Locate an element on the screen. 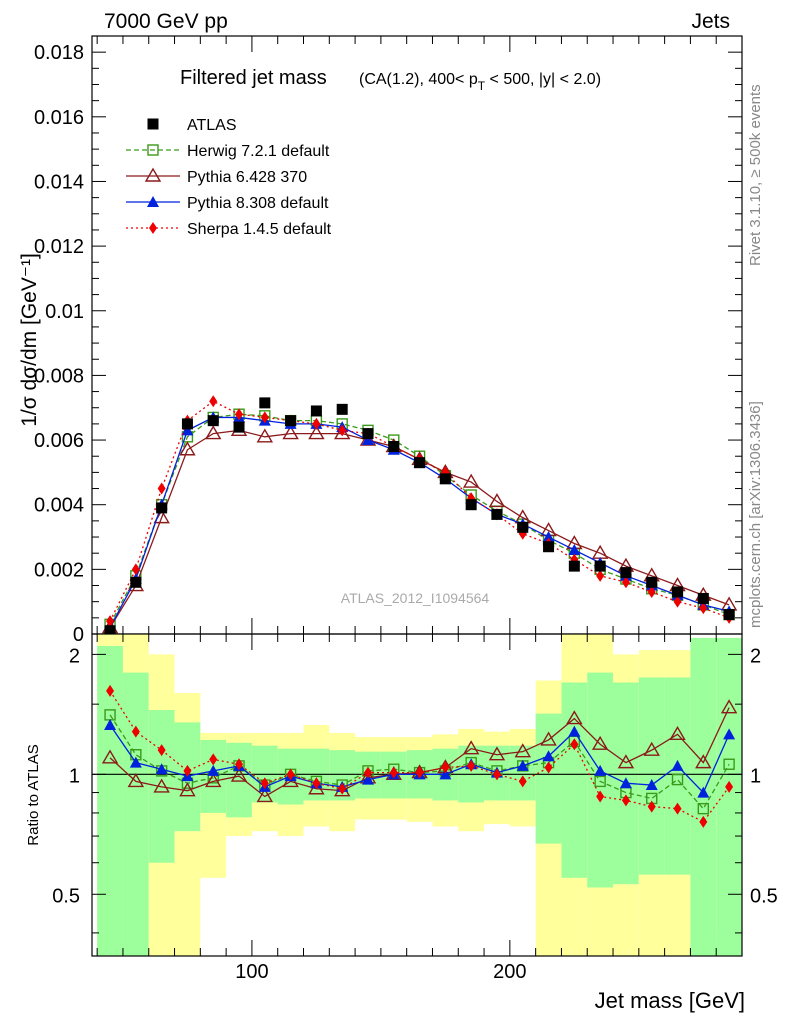 This screenshot has height=1024, width=786. legend-label-sherpa-1-4-5-default: Sherpa 1.4.5 default is located at coordinates (259, 229).